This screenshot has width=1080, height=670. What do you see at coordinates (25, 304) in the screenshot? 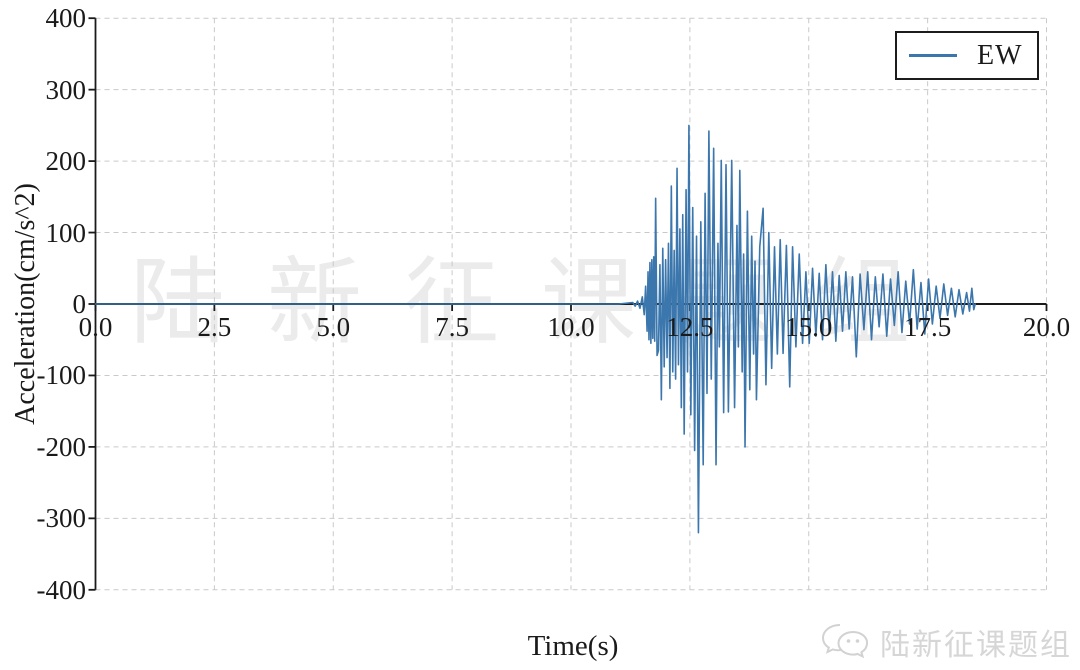
I see `y-axis-title: Acceleration(cm/s^2)` at bounding box center [25, 304].